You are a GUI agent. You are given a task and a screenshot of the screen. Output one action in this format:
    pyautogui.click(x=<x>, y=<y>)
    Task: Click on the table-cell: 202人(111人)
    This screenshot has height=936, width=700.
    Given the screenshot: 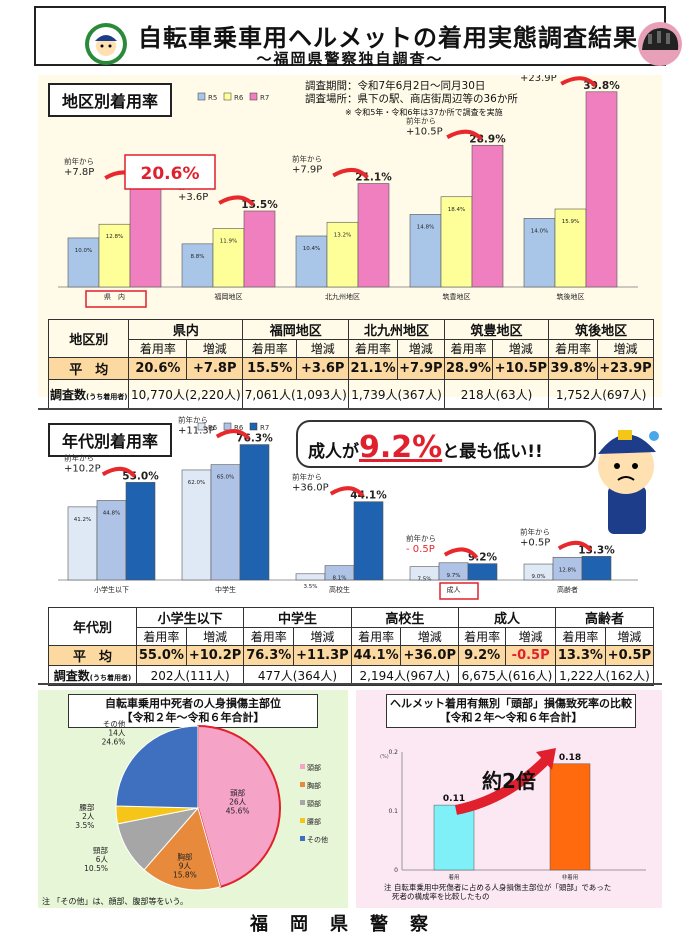 What is the action you would take?
    pyautogui.click(x=190, y=675)
    